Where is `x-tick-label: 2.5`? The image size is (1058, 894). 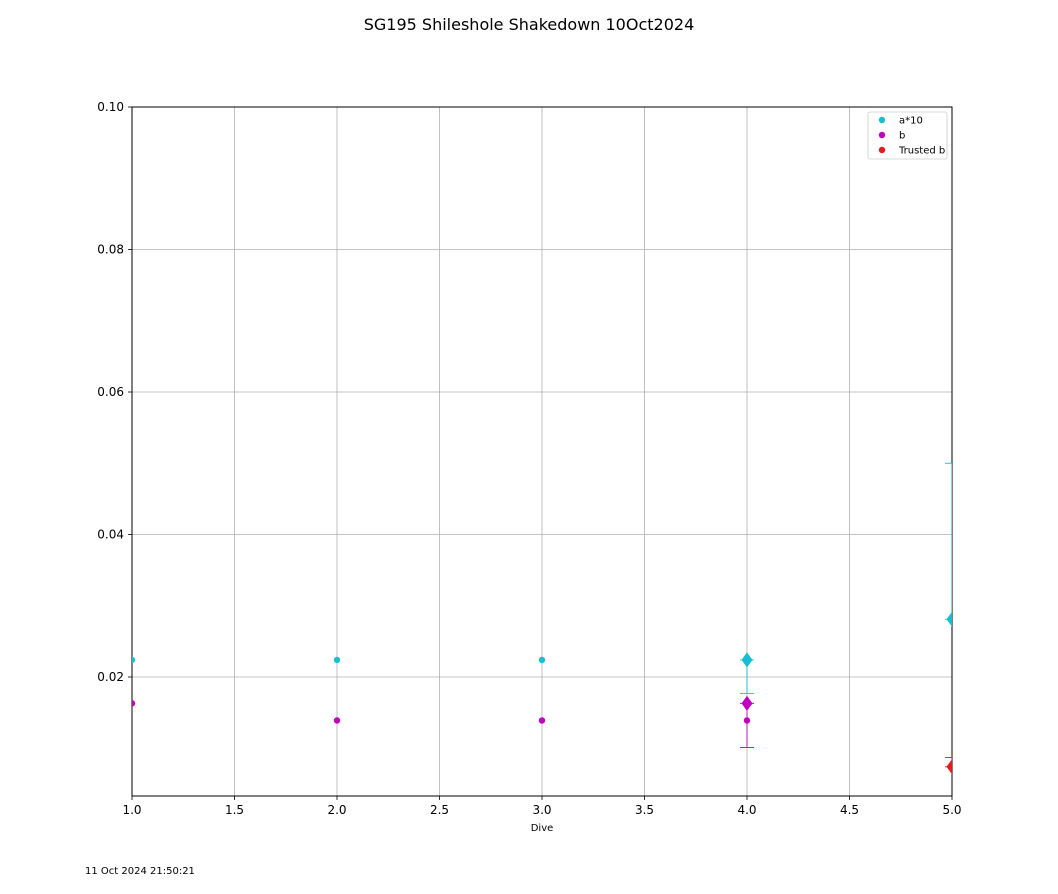
x-tick-label: 2.5 is located at coordinates (439, 810).